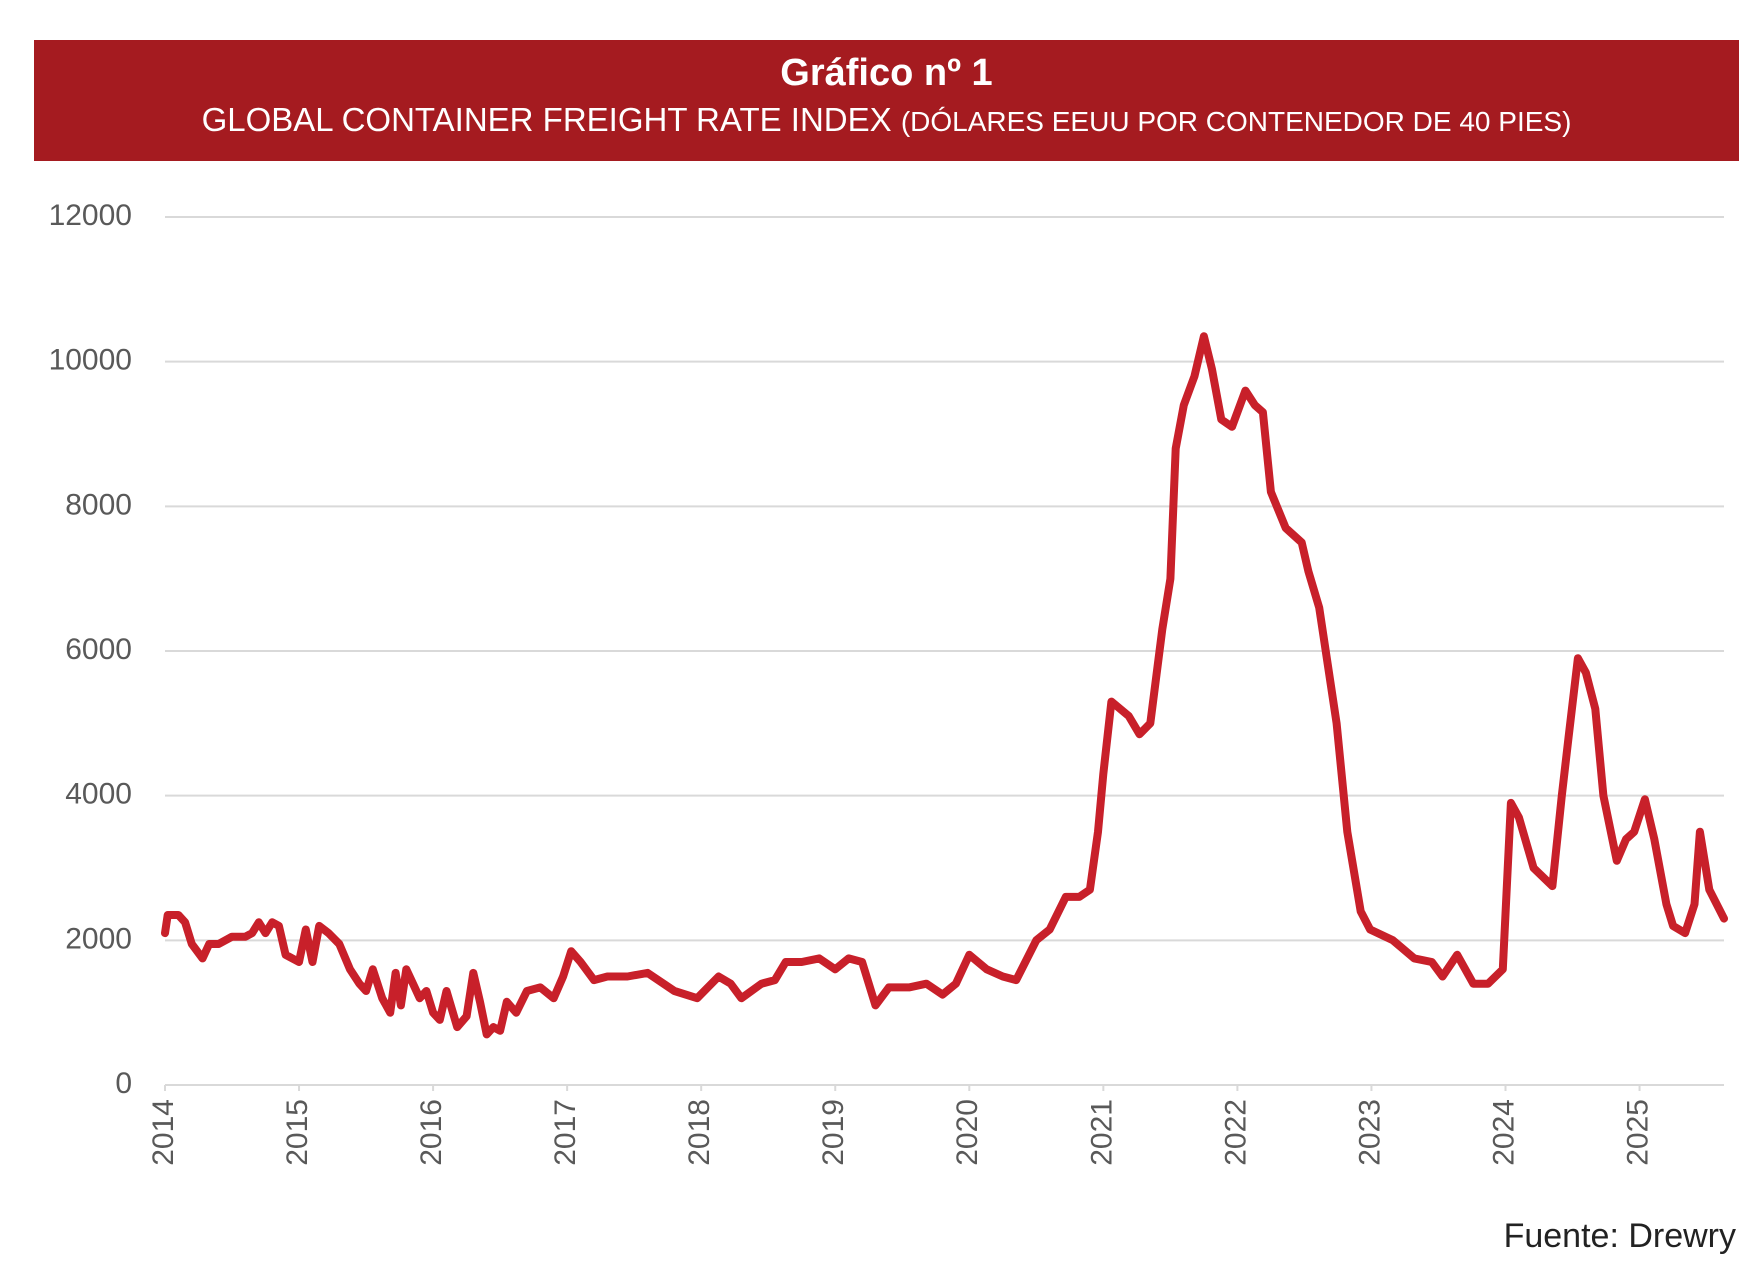  What do you see at coordinates (90, 215) in the screenshot?
I see `y-tick-label: 12000` at bounding box center [90, 215].